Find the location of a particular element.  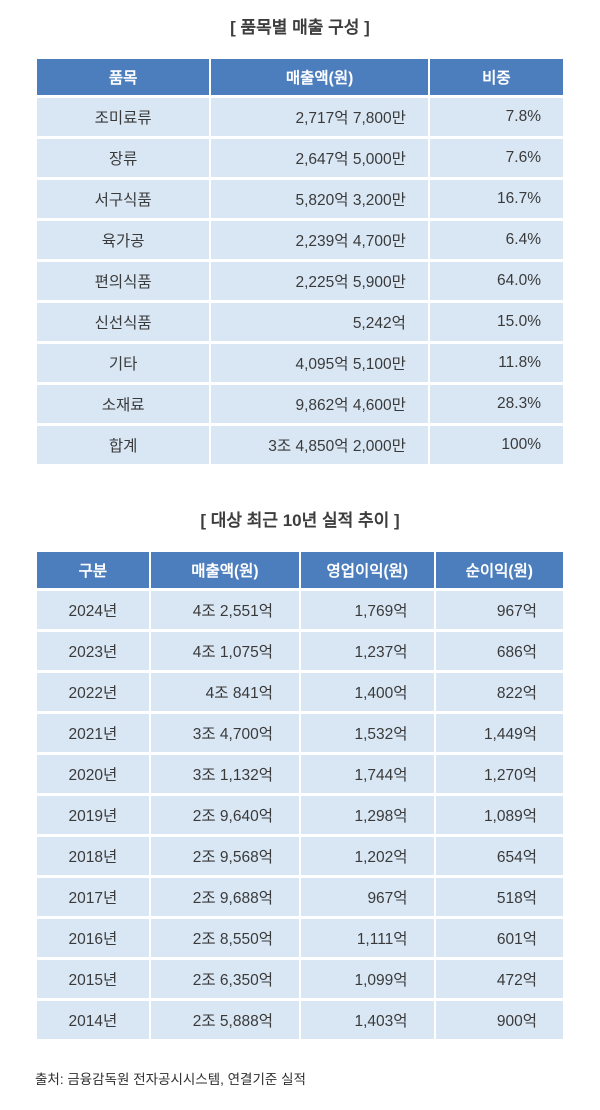

table2-title: [ 대상 최근 10년 실적 추이 ] is located at coordinates (300, 520).